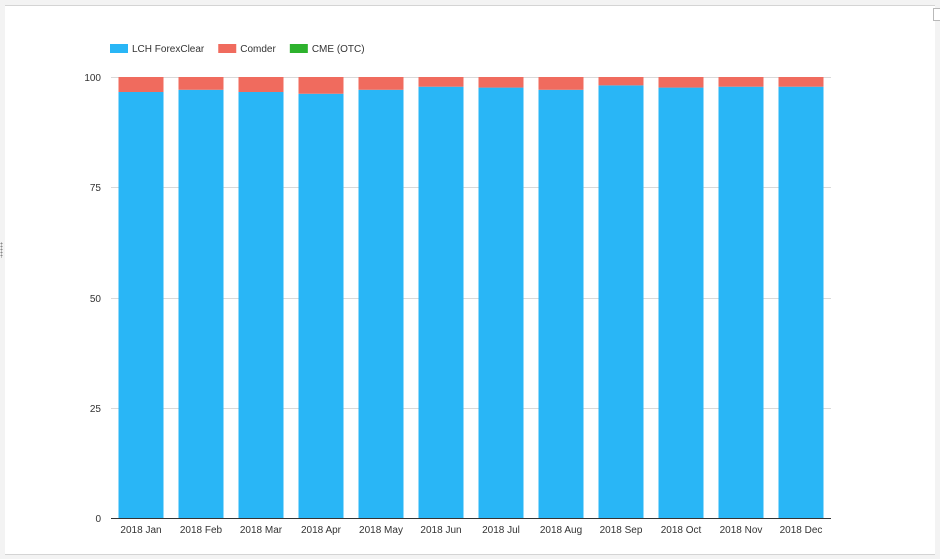 The width and height of the screenshot is (940, 559). Describe the element at coordinates (201, 530) in the screenshot. I see `x-tick-label: 2018 Feb` at that location.